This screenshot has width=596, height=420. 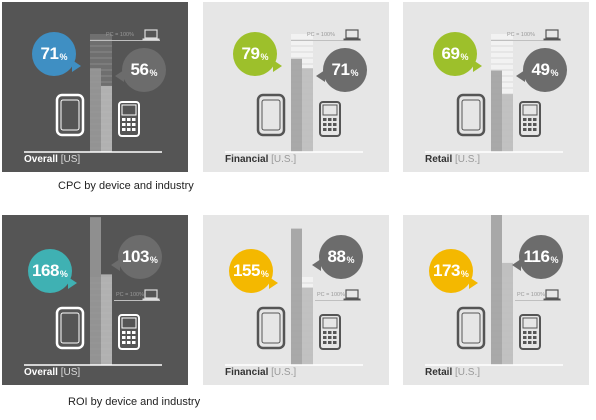 I want to click on chart-panel-5: PC = 100% 155% 88% Financial [U.S.], so click(x=296, y=300).